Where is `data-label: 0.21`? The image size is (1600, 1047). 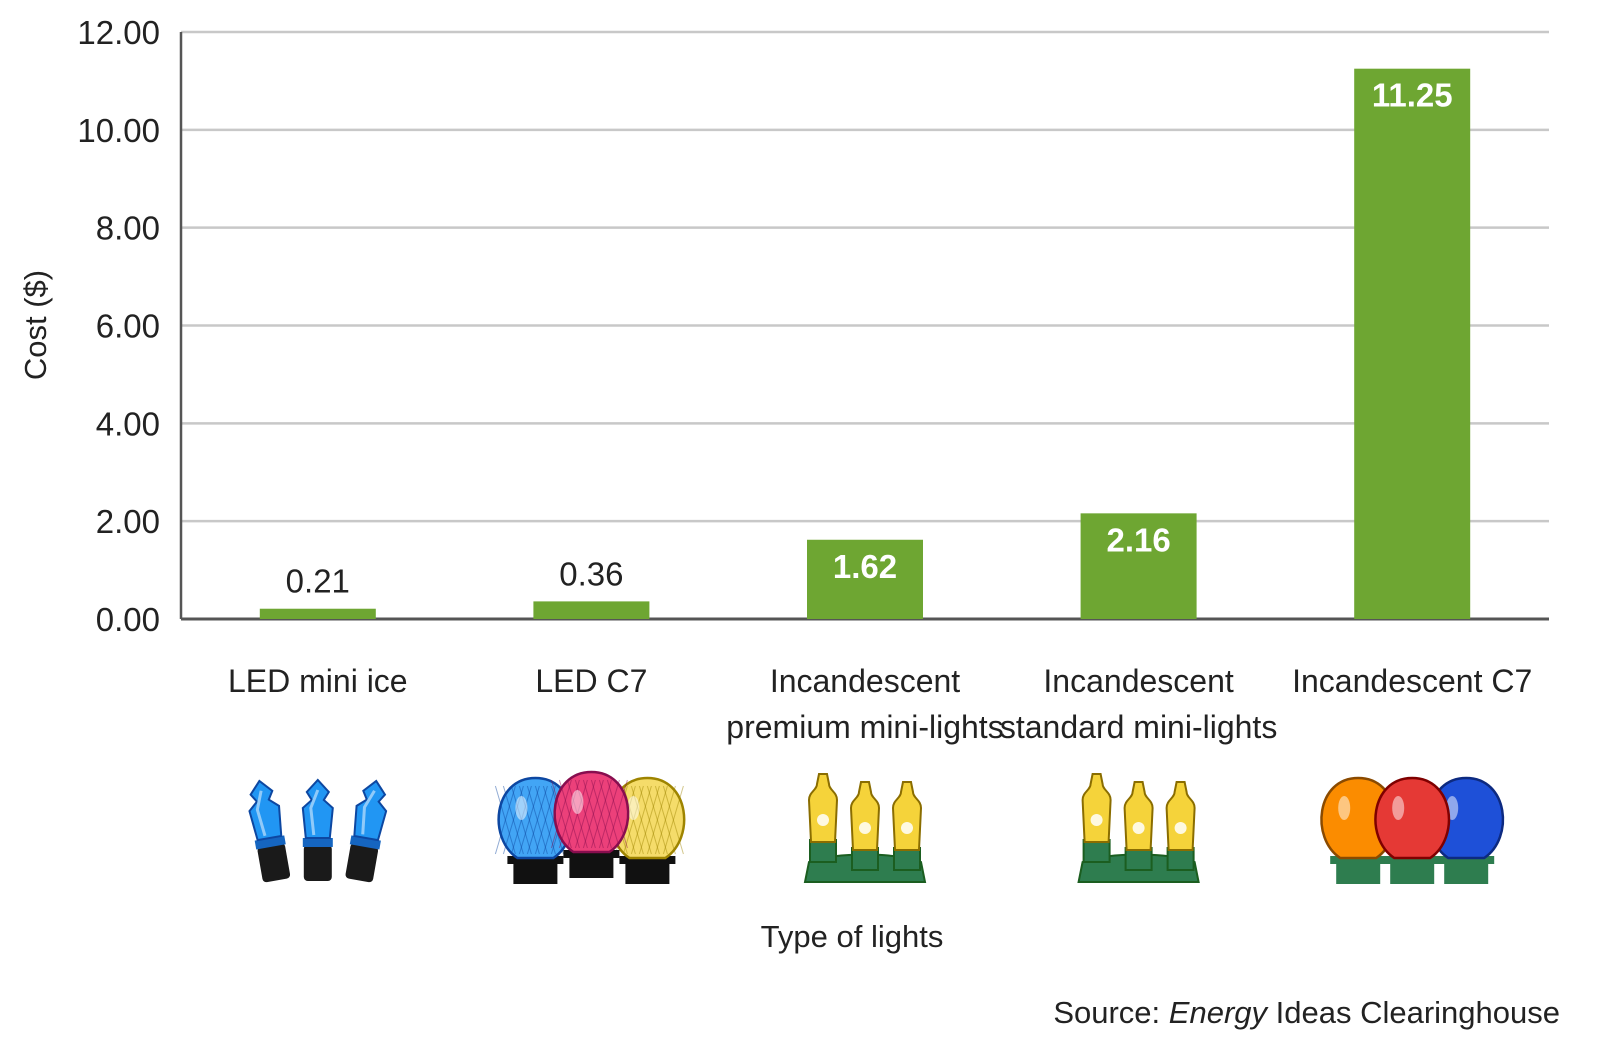 data-label: 0.21 is located at coordinates (318, 581).